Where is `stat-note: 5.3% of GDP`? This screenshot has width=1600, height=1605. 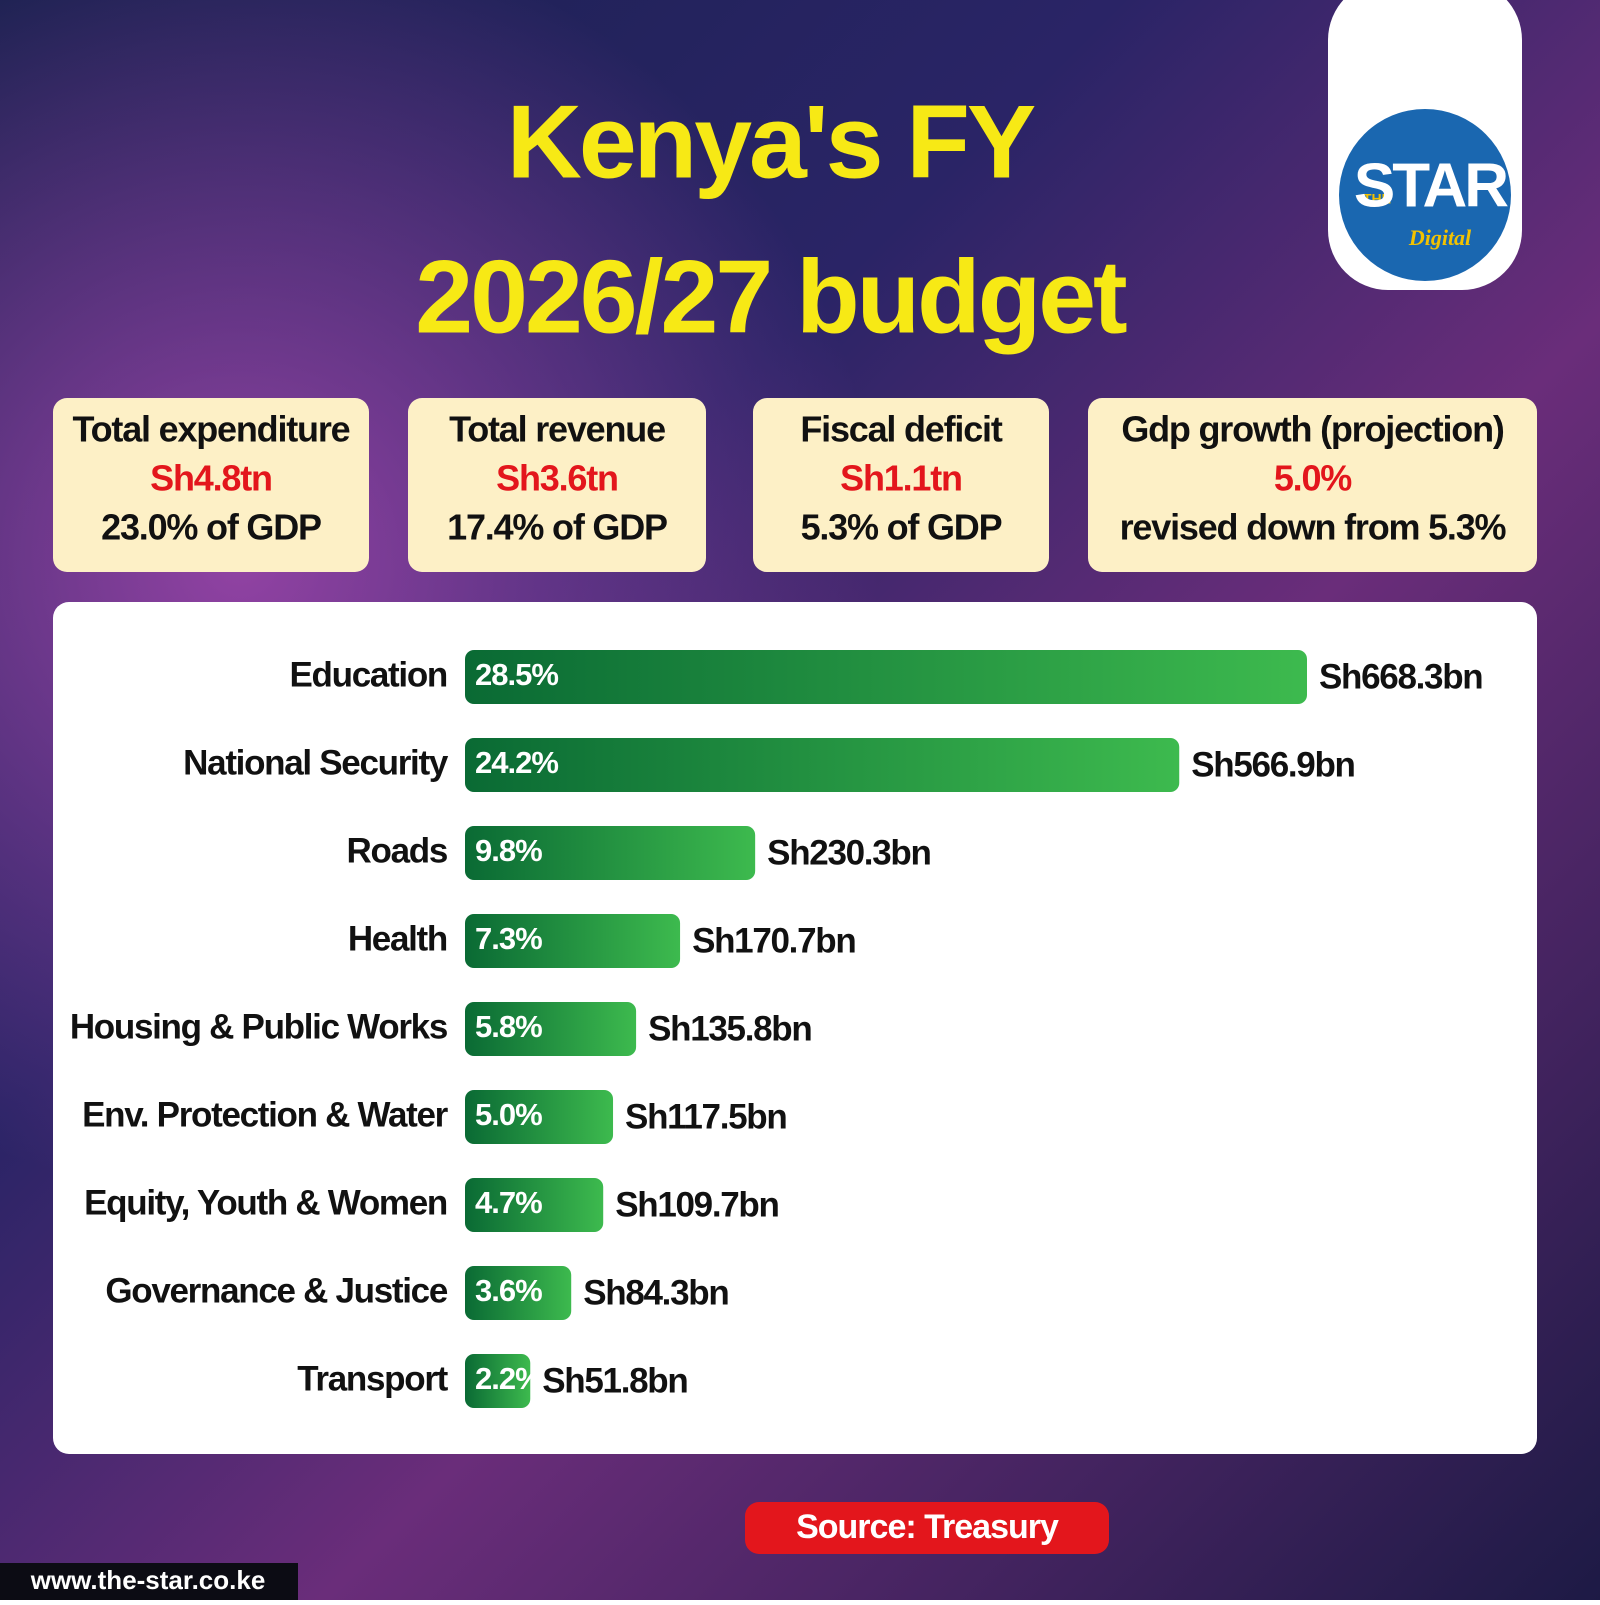 stat-note: 5.3% of GDP is located at coordinates (901, 527).